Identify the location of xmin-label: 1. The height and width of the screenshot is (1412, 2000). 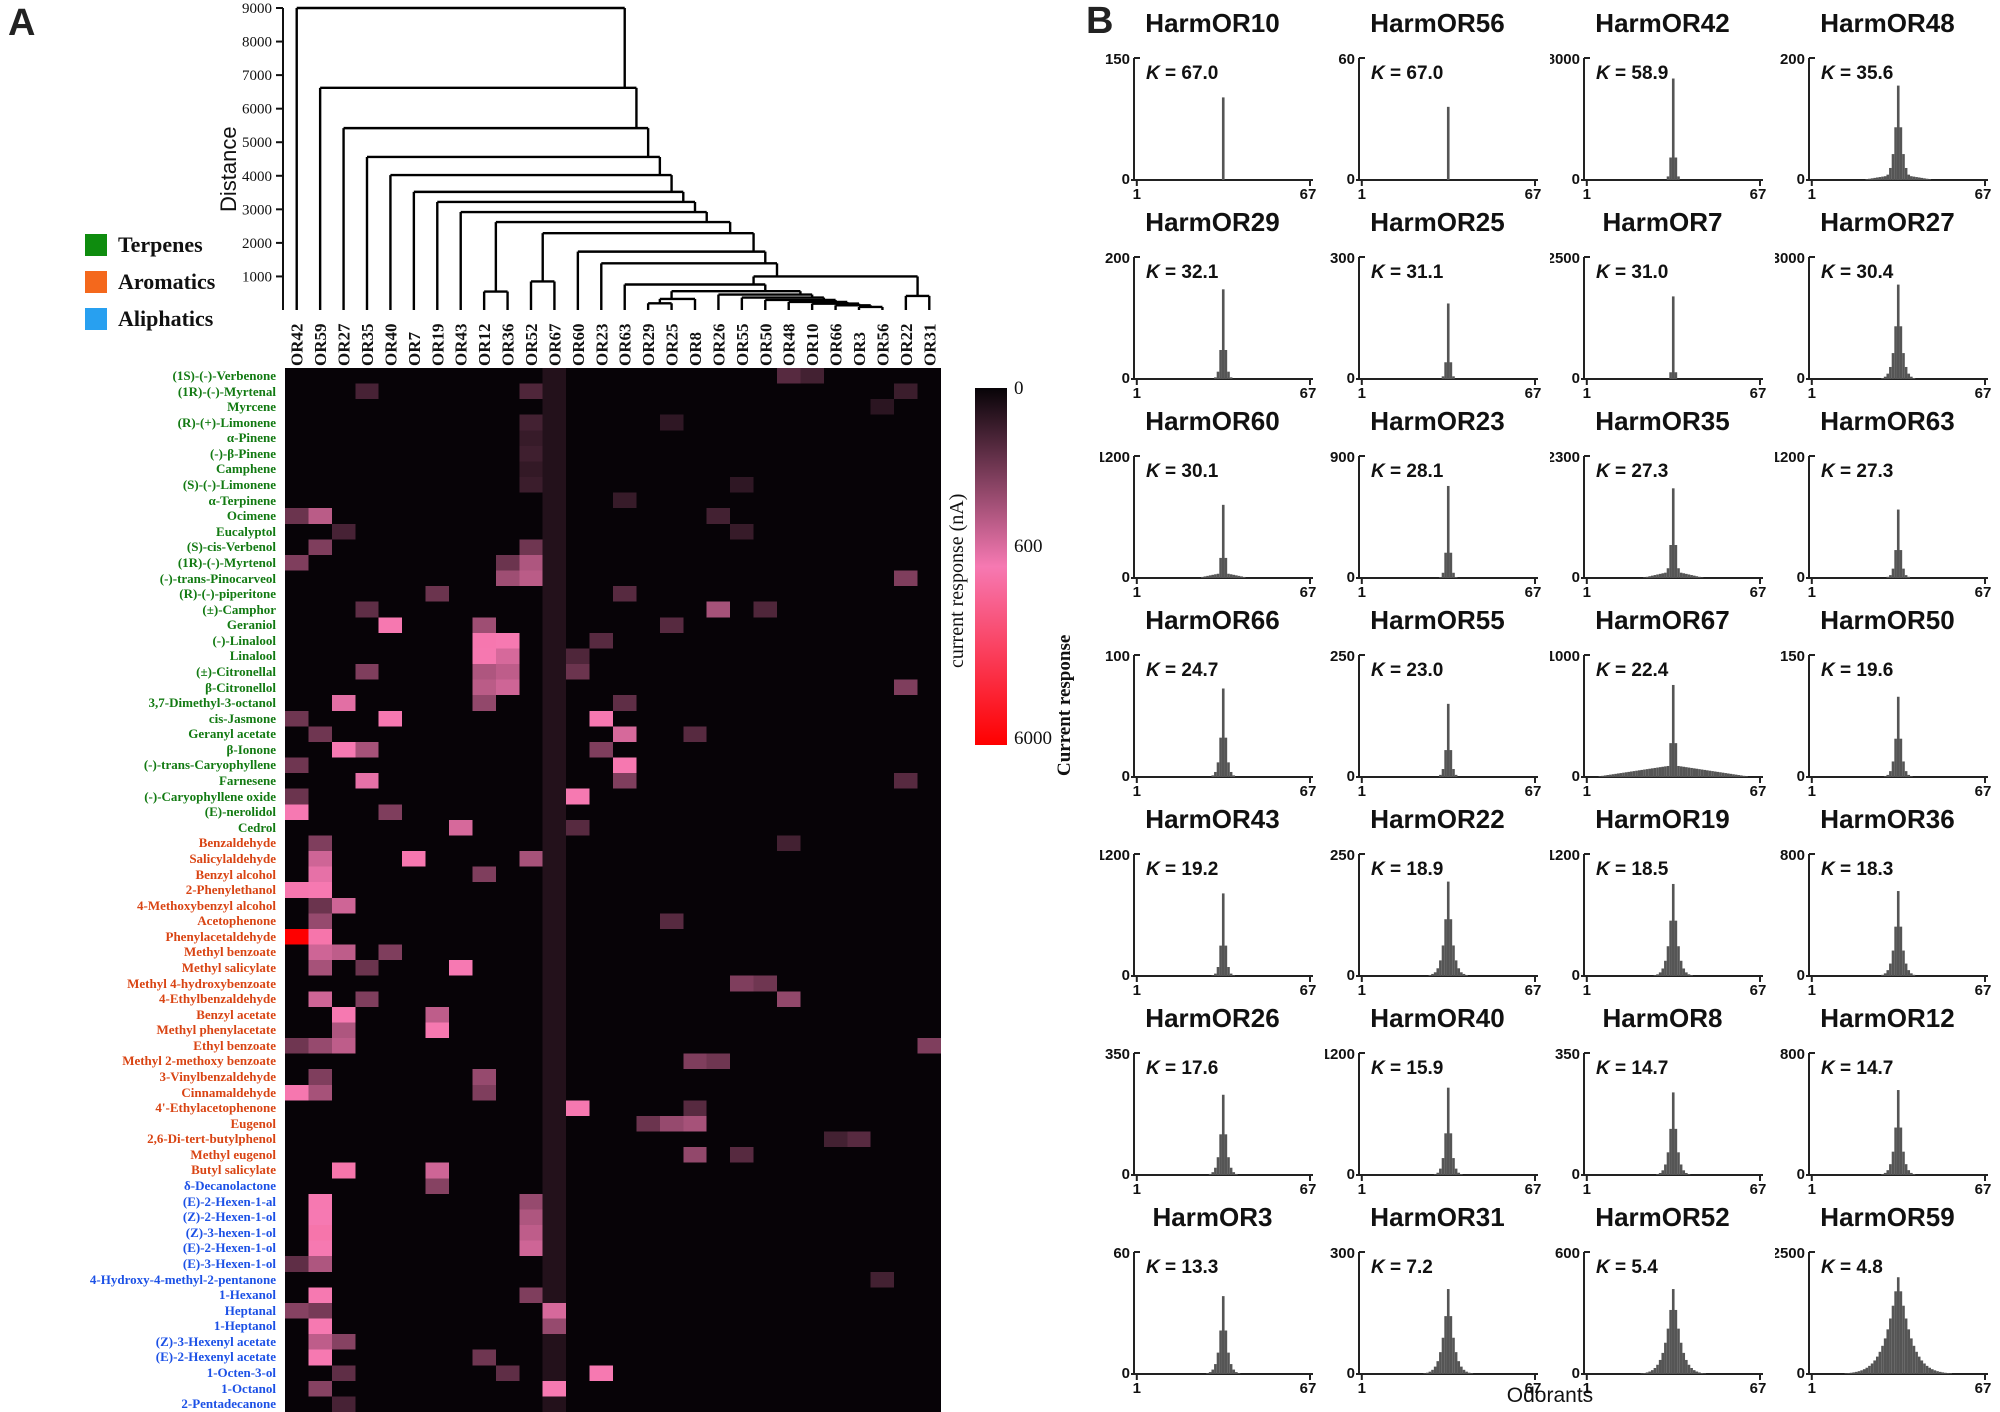
(1587, 791).